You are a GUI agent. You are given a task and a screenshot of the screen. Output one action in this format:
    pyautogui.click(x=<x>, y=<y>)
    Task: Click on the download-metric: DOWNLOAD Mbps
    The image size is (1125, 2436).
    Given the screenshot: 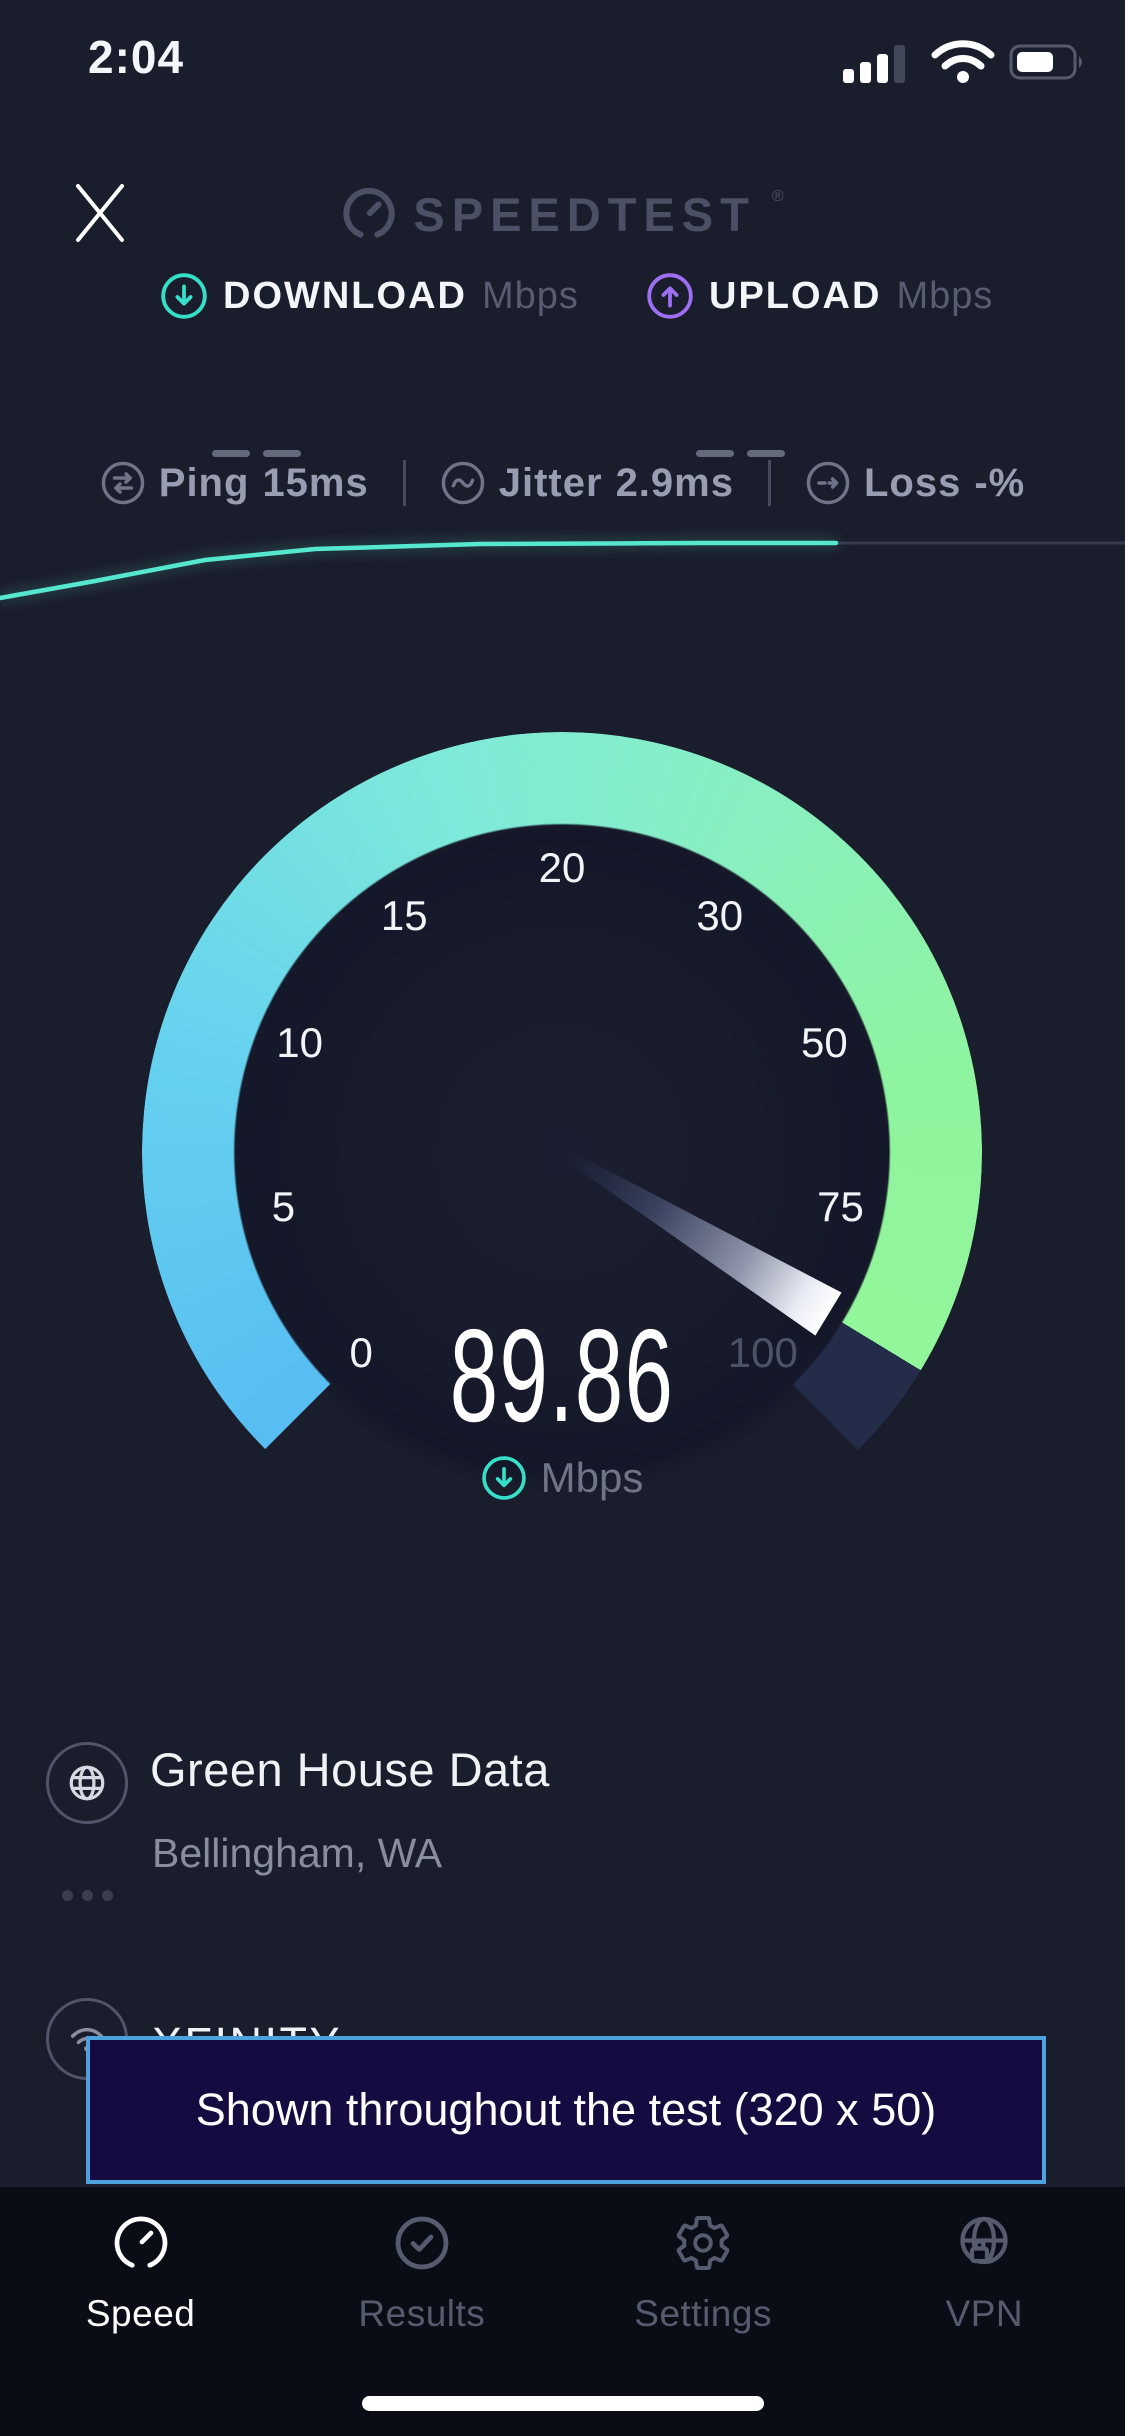 What is the action you would take?
    pyautogui.click(x=369, y=296)
    